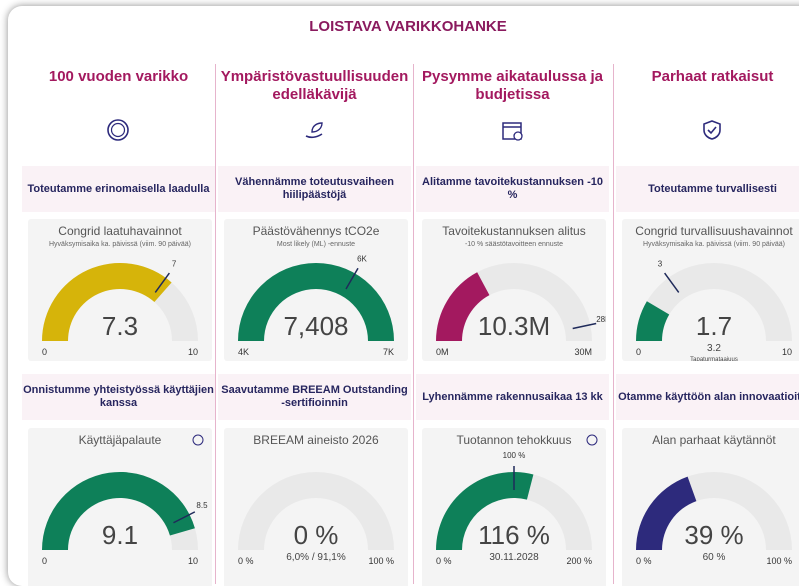  I want to click on kpi-card: Alan parhaat käytännöt 39 % 0 % 100 % 60 %, so click(710, 507).